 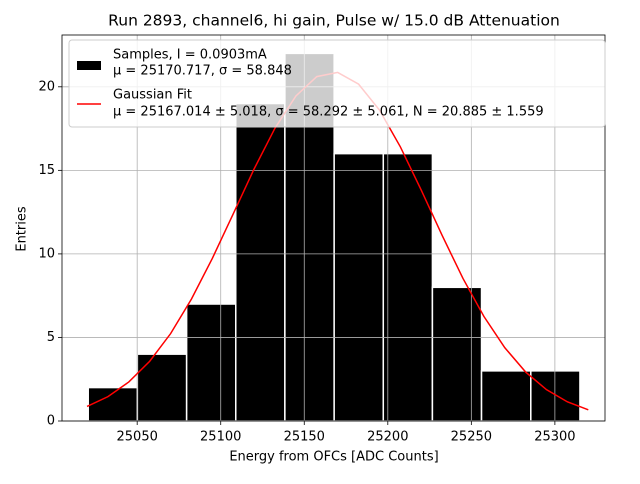 What do you see at coordinates (152, 95) in the screenshot?
I see `legend-label: Gaussian Fit` at bounding box center [152, 95].